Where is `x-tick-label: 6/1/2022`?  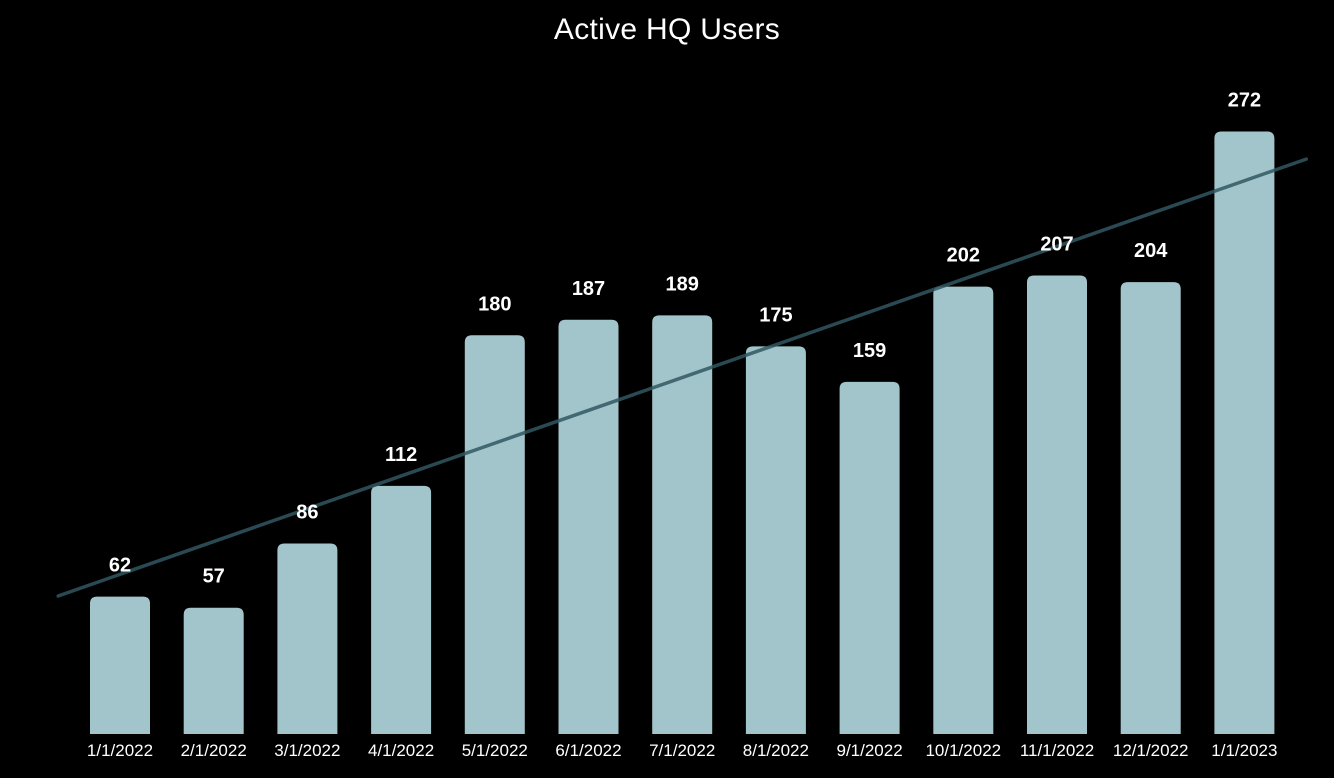 x-tick-label: 6/1/2022 is located at coordinates (588, 750).